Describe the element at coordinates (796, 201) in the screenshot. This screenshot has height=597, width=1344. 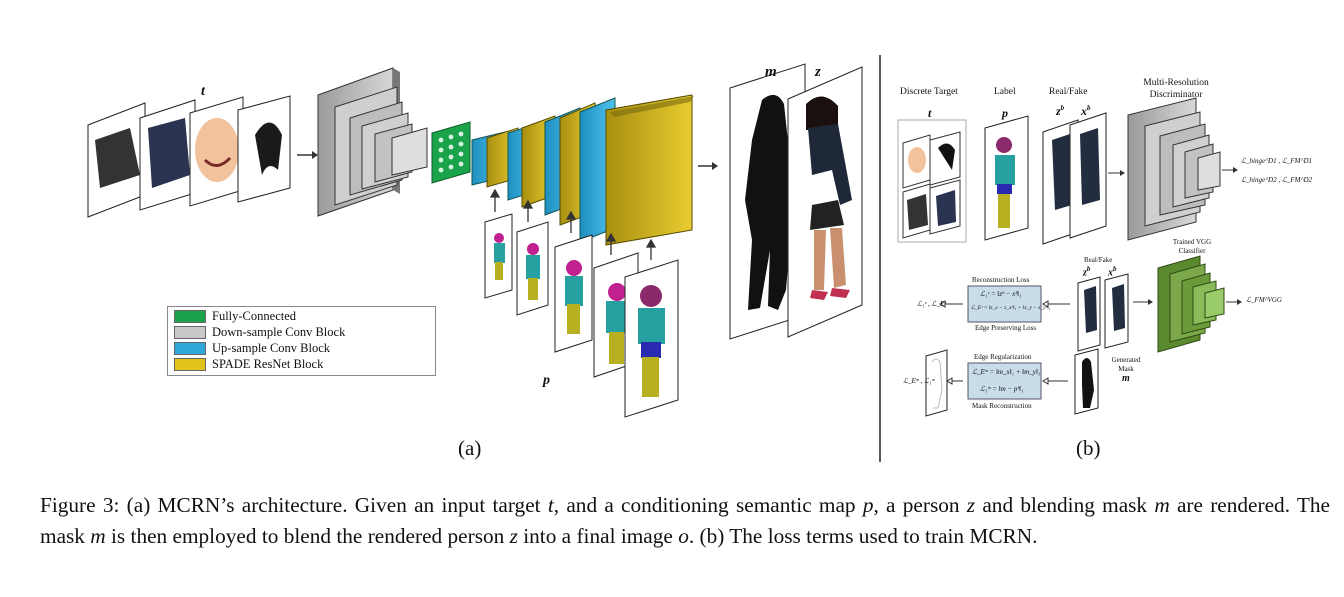
I see `output-images` at that location.